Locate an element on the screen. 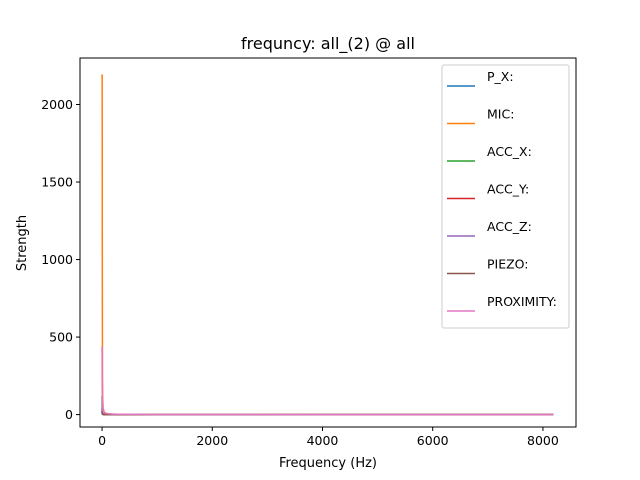 The height and width of the screenshot is (480, 640). x-ticks: 0 2000 4000 6000 8000 is located at coordinates (328, 437).